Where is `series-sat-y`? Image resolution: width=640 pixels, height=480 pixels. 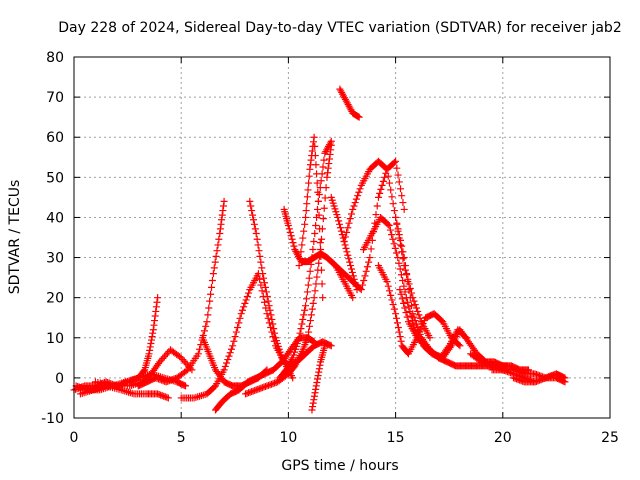
series-sat-y is located at coordinates (538, 378).